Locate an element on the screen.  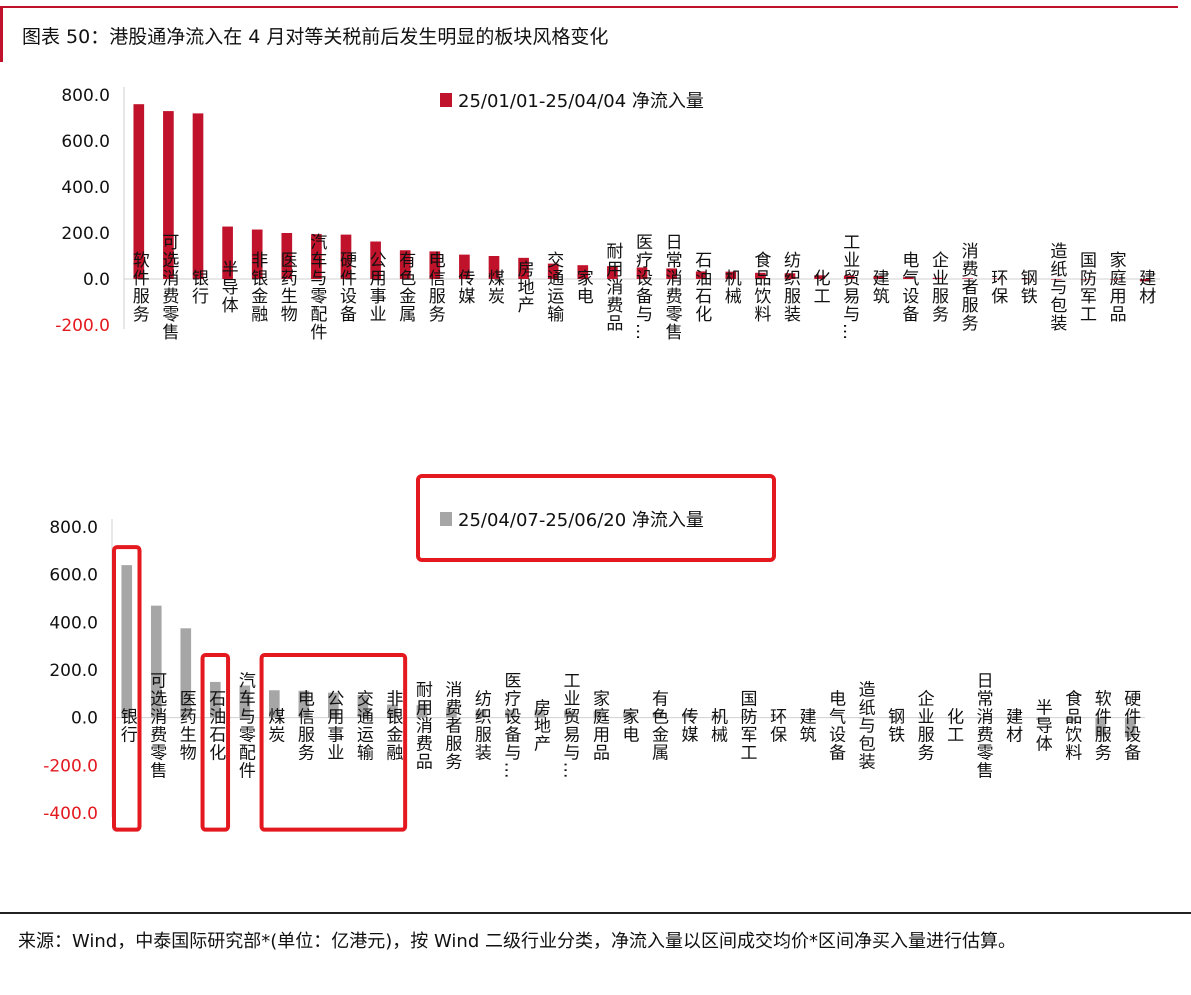
category-label: 有色金属 is located at coordinates (658, 726).